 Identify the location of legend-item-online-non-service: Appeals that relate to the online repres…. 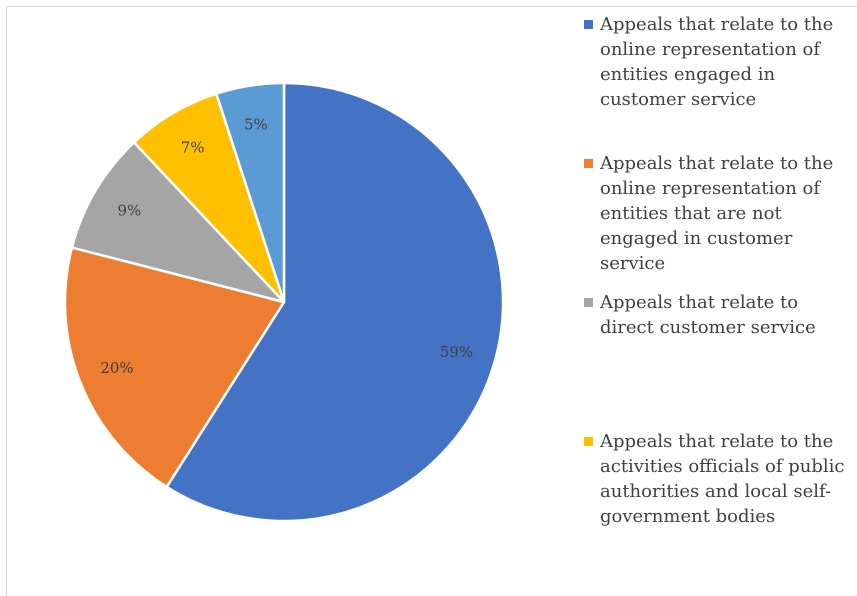
(719, 213).